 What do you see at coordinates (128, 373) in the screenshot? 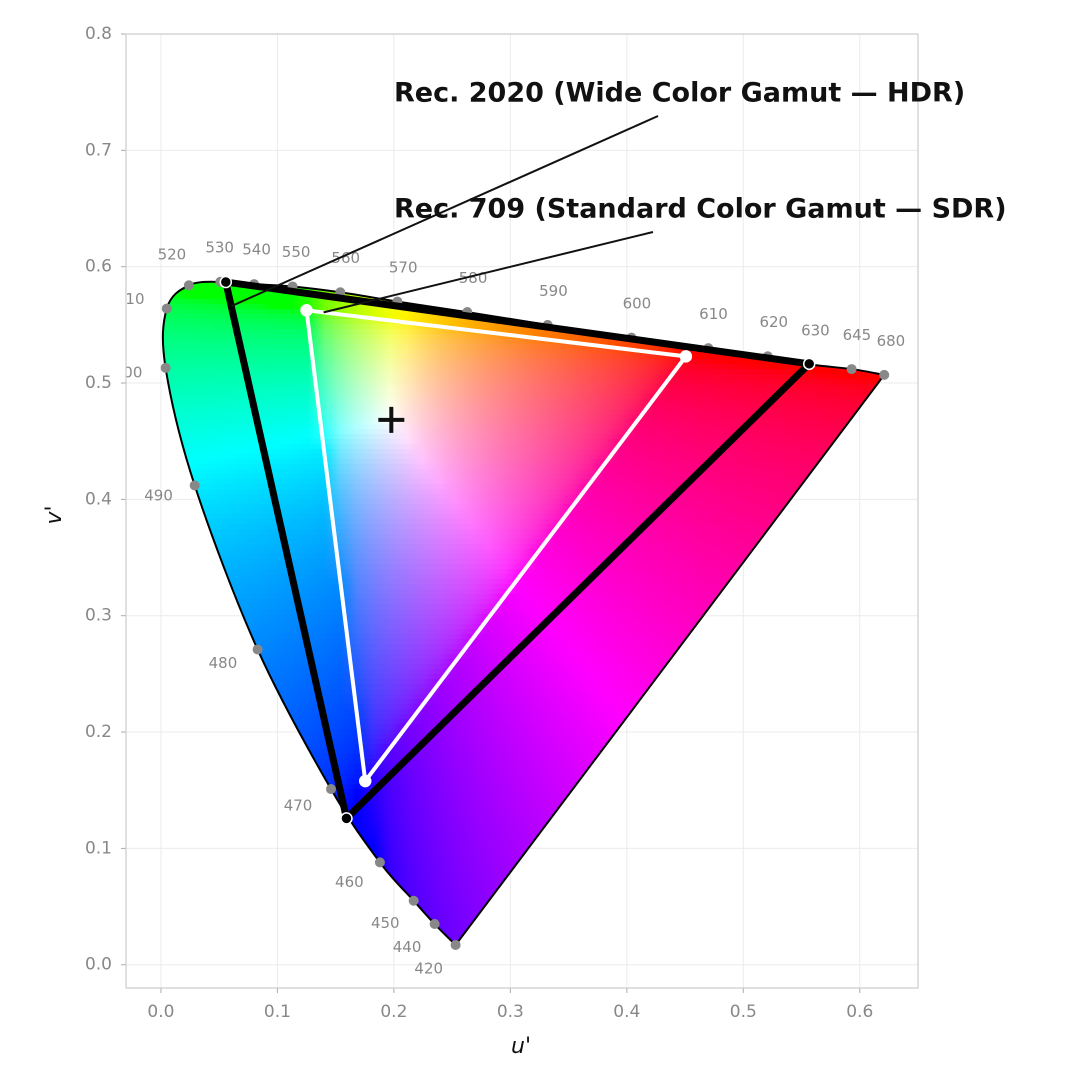
I see `wavelength-label: 500` at bounding box center [128, 373].